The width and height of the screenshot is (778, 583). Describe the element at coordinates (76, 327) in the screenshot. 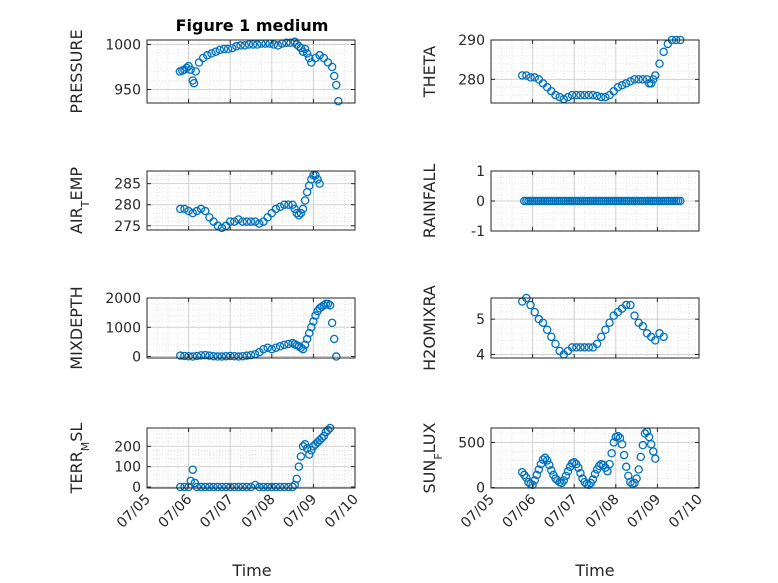

I see `y-axis-label: MIXDEPTH` at that location.